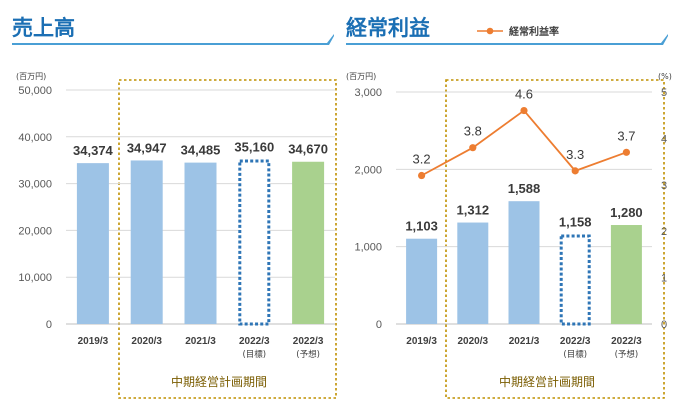 The image size is (680, 410). Describe the element at coordinates (254, 146) in the screenshot. I see `sales-bar-value-label: 35,160` at that location.